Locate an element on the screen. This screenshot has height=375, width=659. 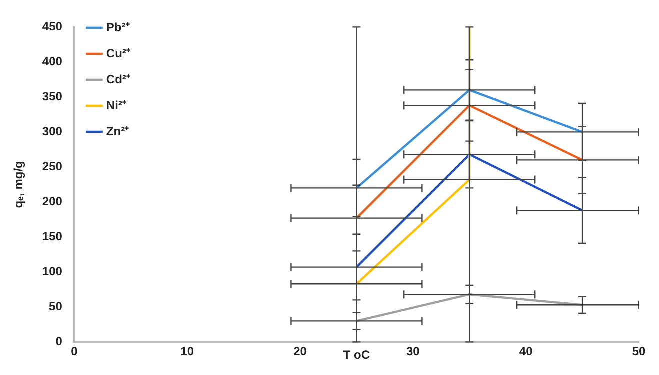
y-tick-label: 300 is located at coordinates (52, 131).